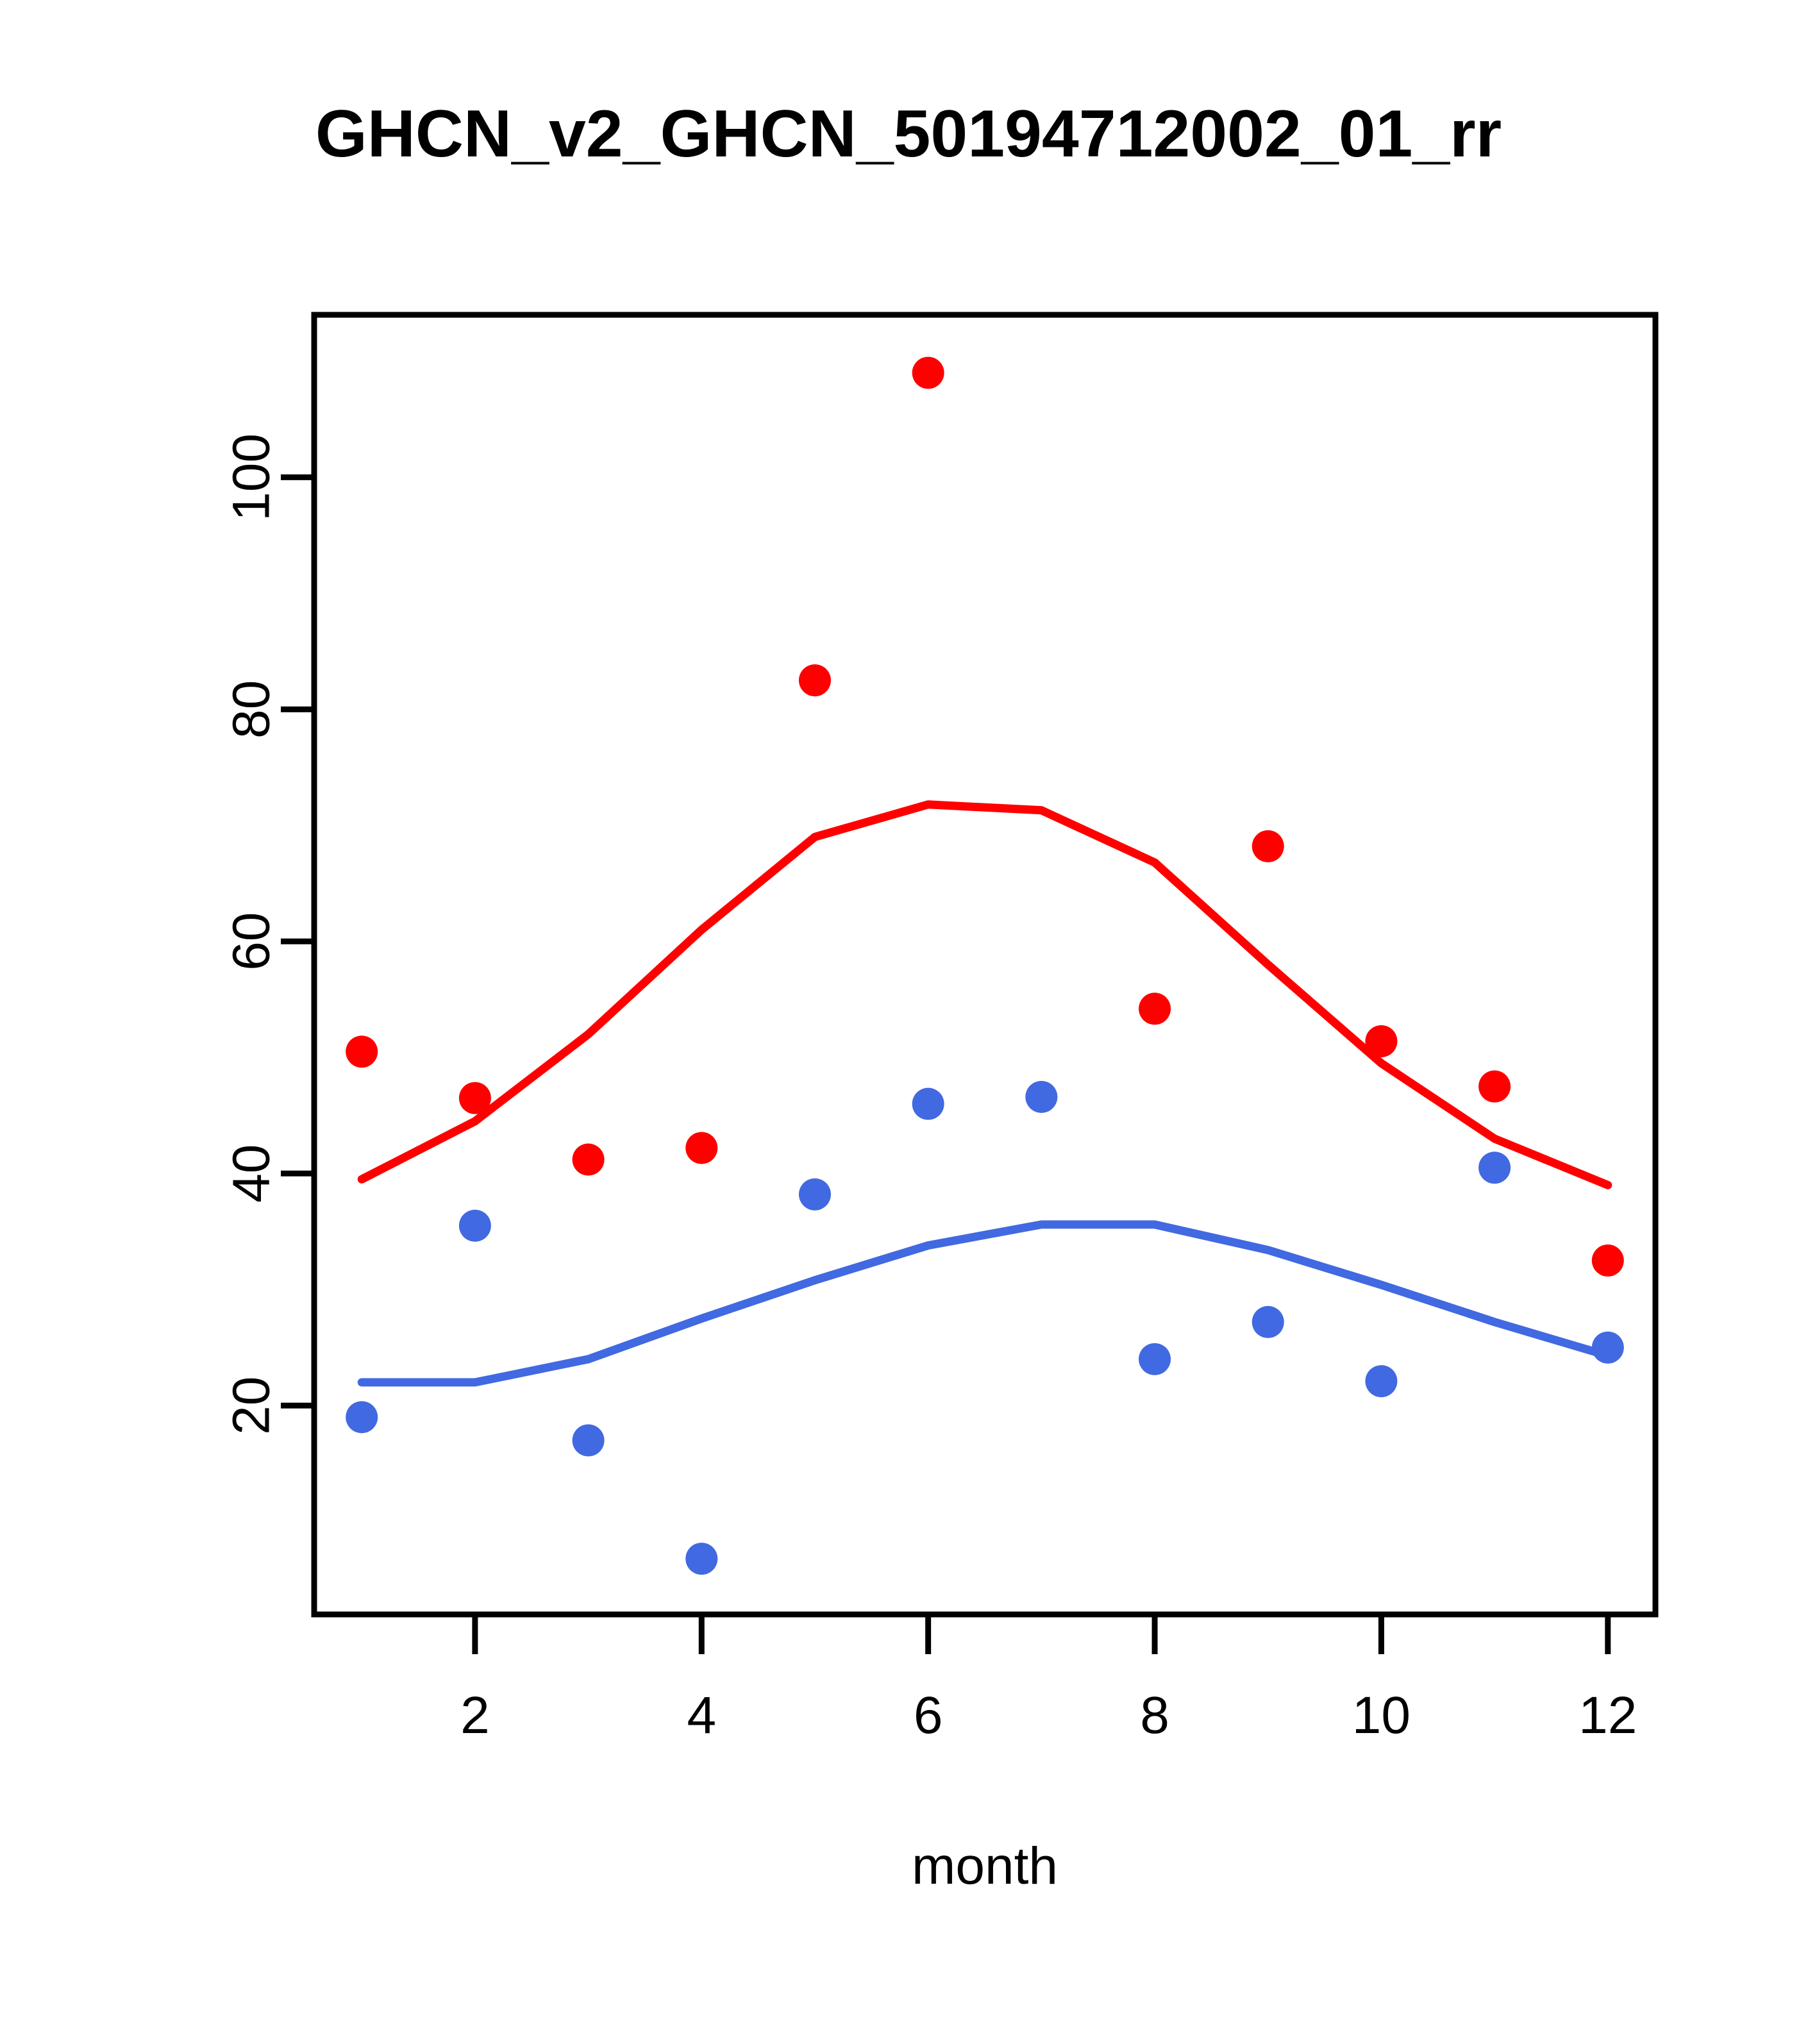 The height and width of the screenshot is (2044, 1817). What do you see at coordinates (1048, 1679) in the screenshot?
I see `x-axis: 2 4 6 8 10 12` at bounding box center [1048, 1679].